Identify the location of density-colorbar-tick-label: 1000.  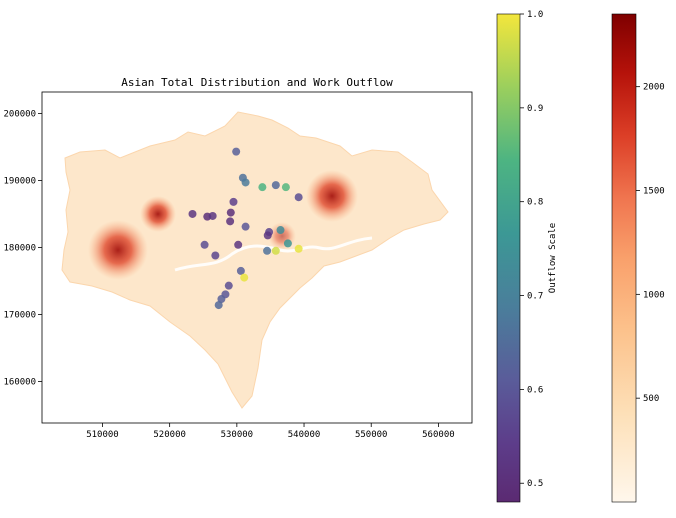
(654, 295).